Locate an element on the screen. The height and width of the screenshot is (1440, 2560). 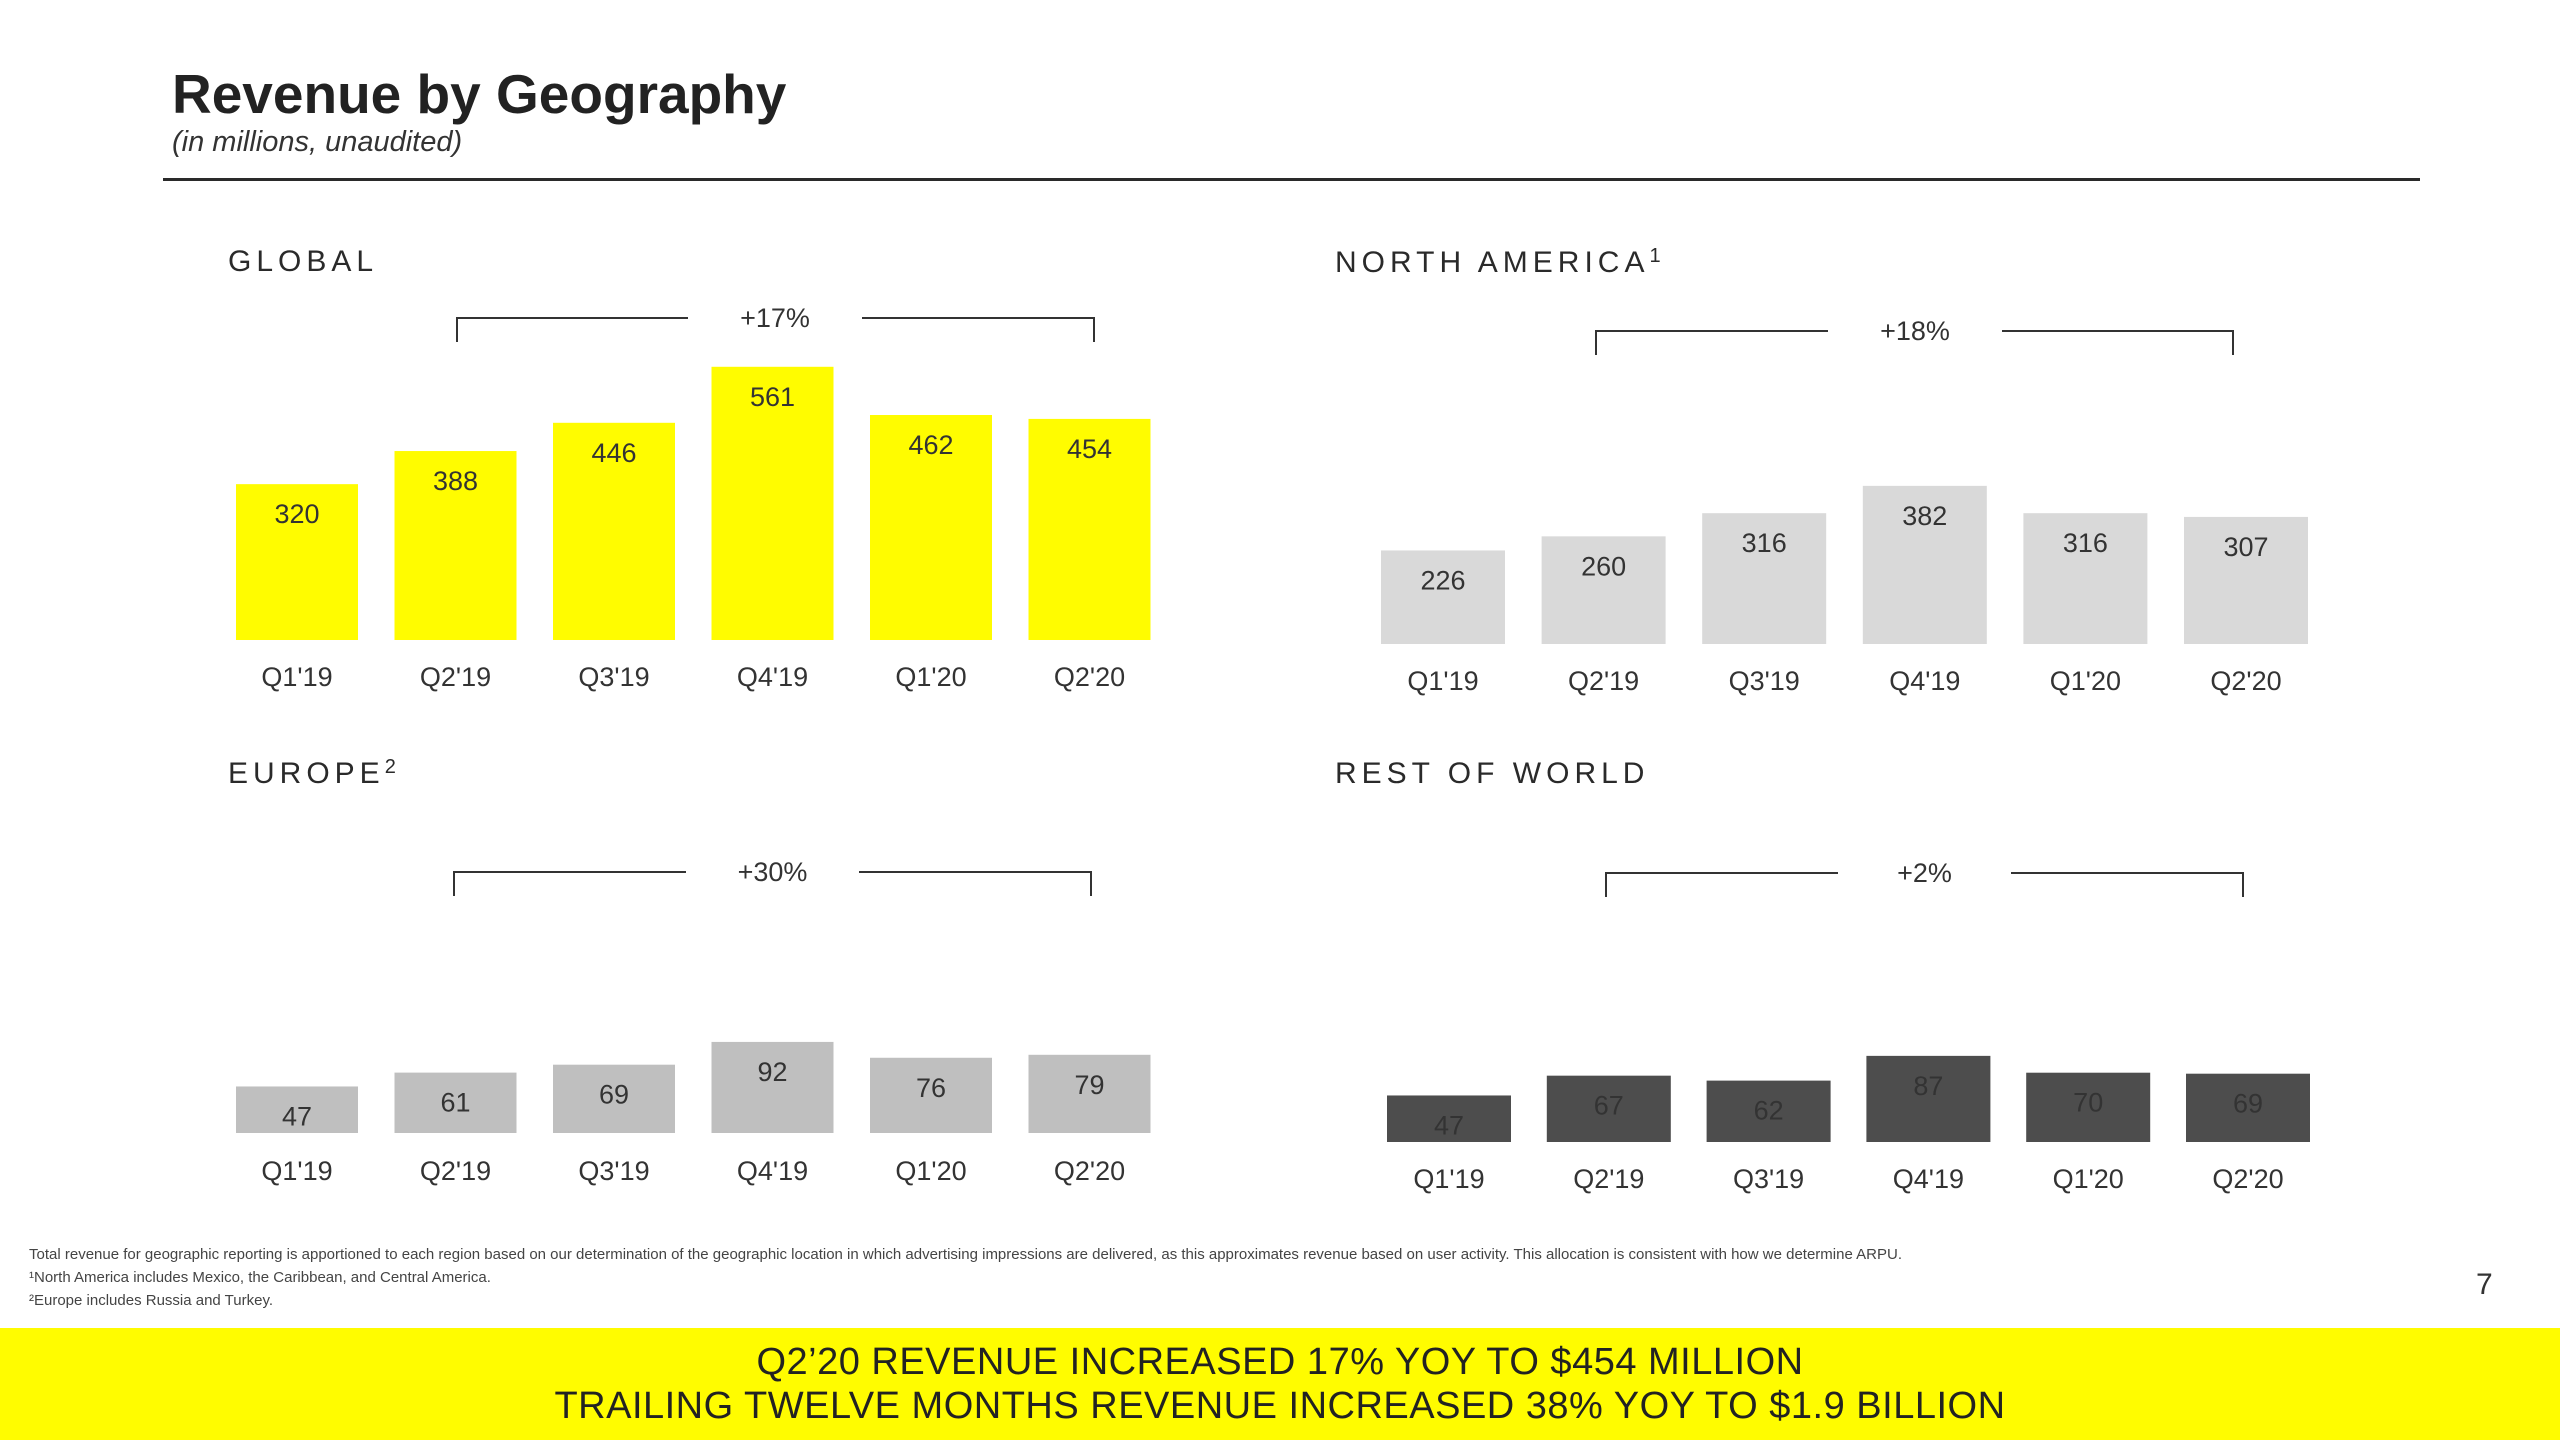
rest-of-world-value-label-q3-19: 62 is located at coordinates (1769, 1111).